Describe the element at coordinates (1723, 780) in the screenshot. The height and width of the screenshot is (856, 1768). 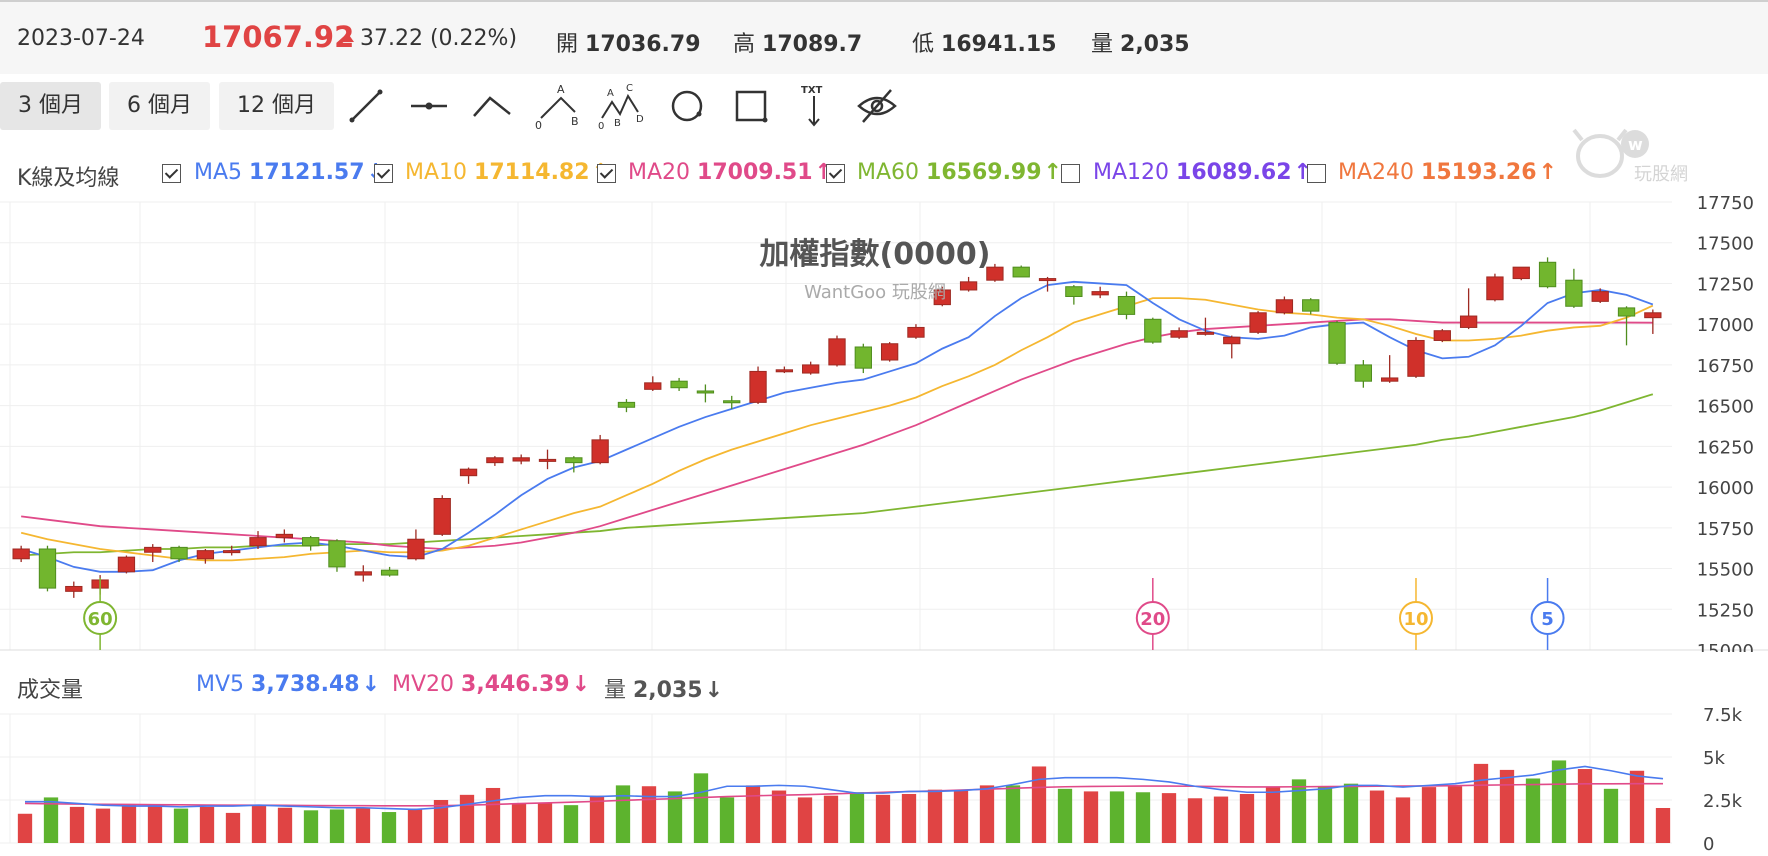
I see `volume-axis: 0 2.5k 5k 7.5k` at that location.